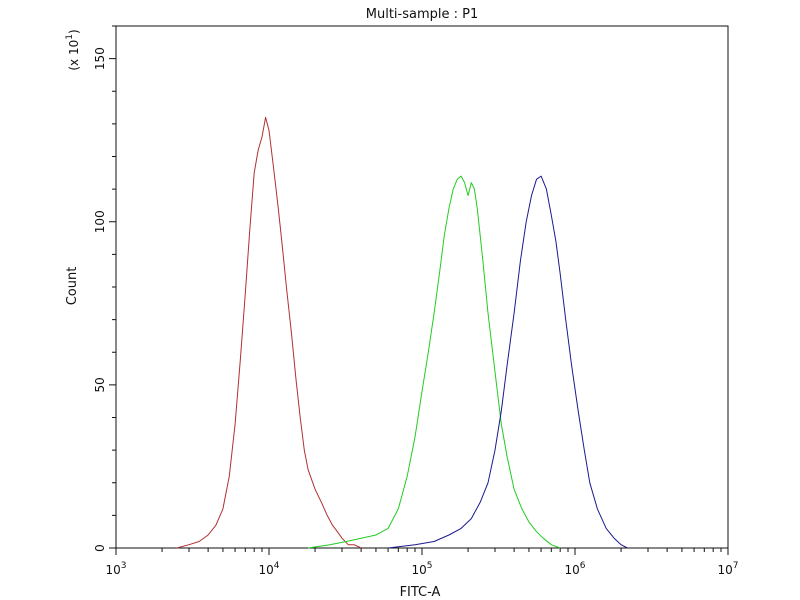 The width and height of the screenshot is (800, 600). I want to click on y-tick-label: 150, so click(100, 58).